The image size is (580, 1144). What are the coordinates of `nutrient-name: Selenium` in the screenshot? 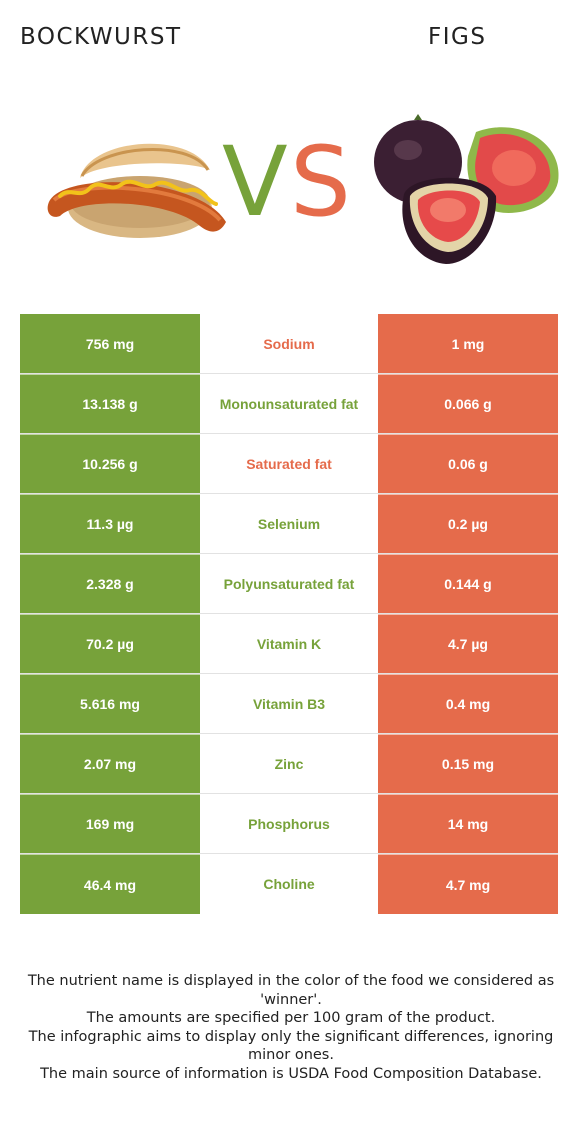 It's located at (289, 523).